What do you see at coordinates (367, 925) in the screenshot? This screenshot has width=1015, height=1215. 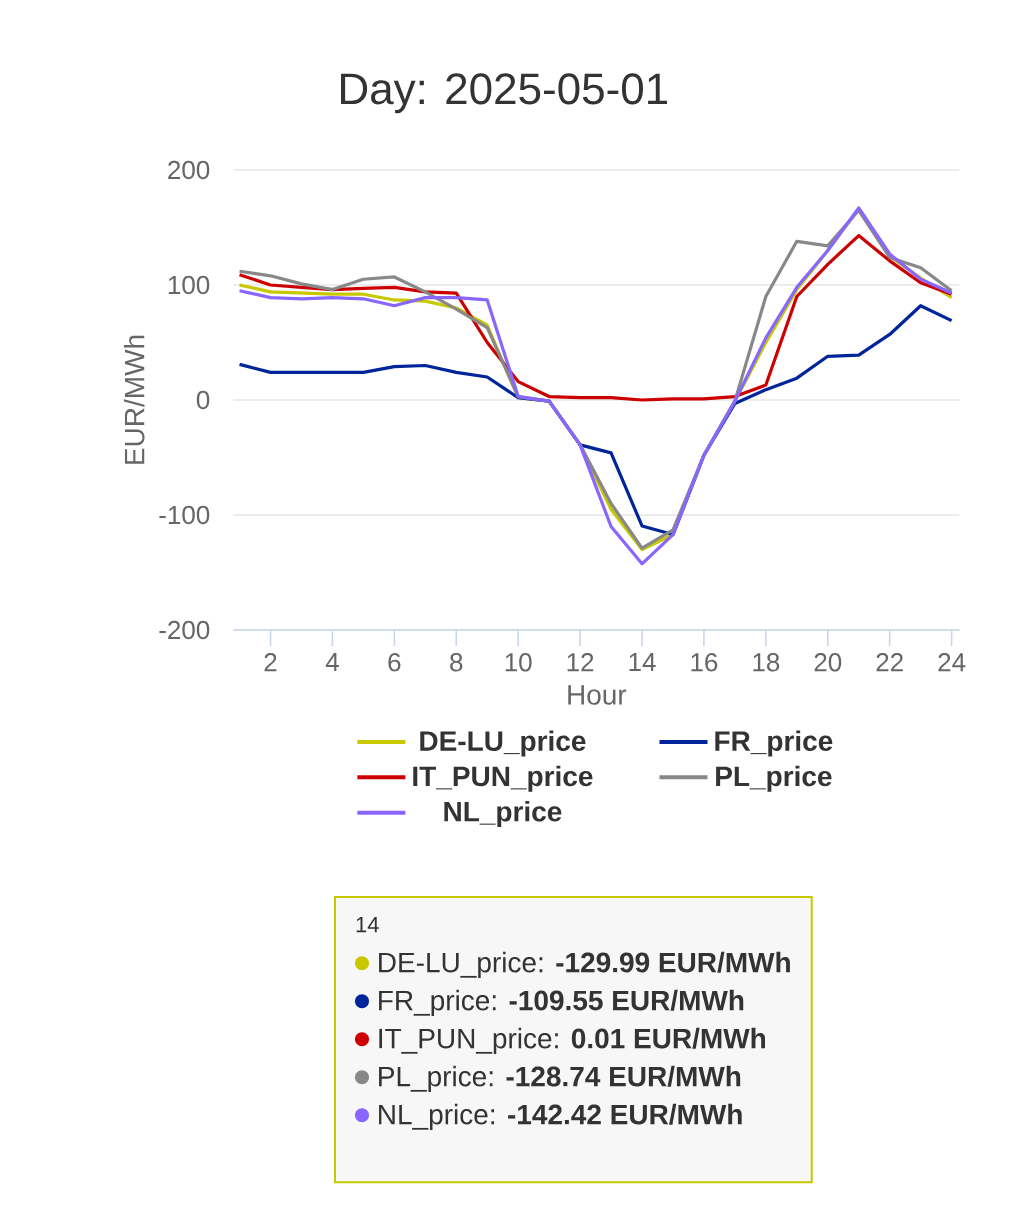 I see `text: 14` at bounding box center [367, 925].